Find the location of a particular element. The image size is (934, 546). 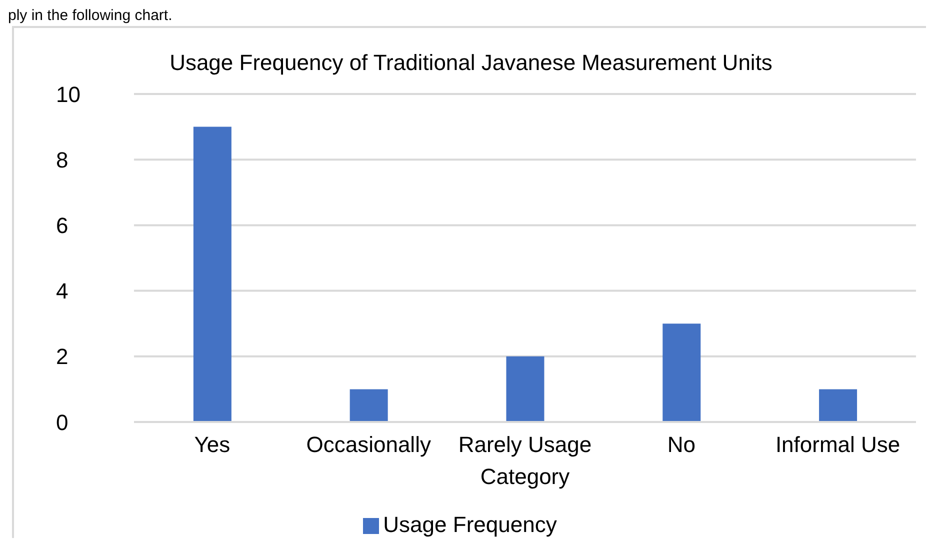

chart-title: Usage Frequency of Traditional Javanese Measurement Units is located at coordinates (471, 63).